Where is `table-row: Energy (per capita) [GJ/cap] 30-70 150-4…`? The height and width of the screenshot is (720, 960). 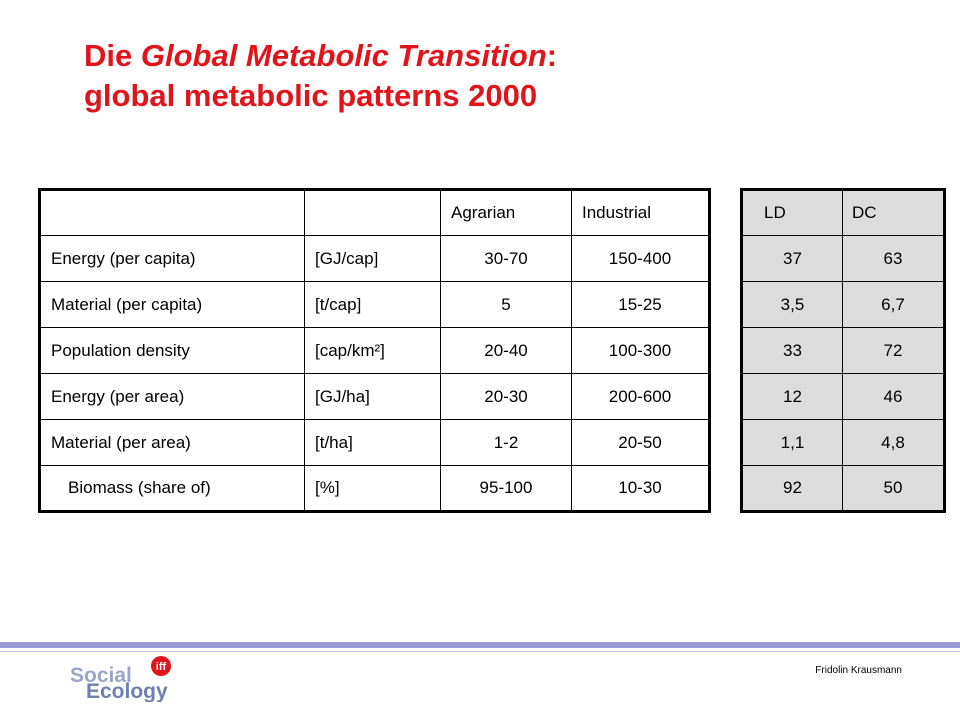
table-row: Energy (per capita) [GJ/cap] 30-70 150-4… is located at coordinates (374, 258).